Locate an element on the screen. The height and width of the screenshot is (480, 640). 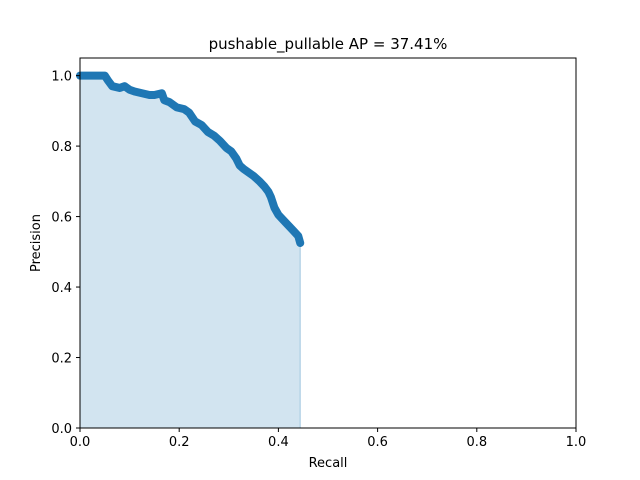
y-tick-label: 0.6 is located at coordinates (61, 218).